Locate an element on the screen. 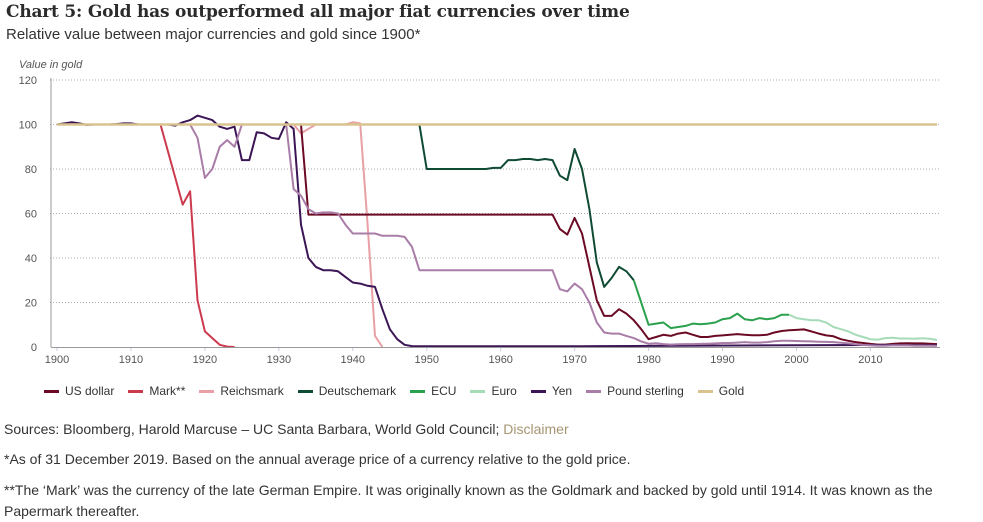 Image resolution: width=983 pixels, height=522 pixels. series-euro is located at coordinates (863, 327).